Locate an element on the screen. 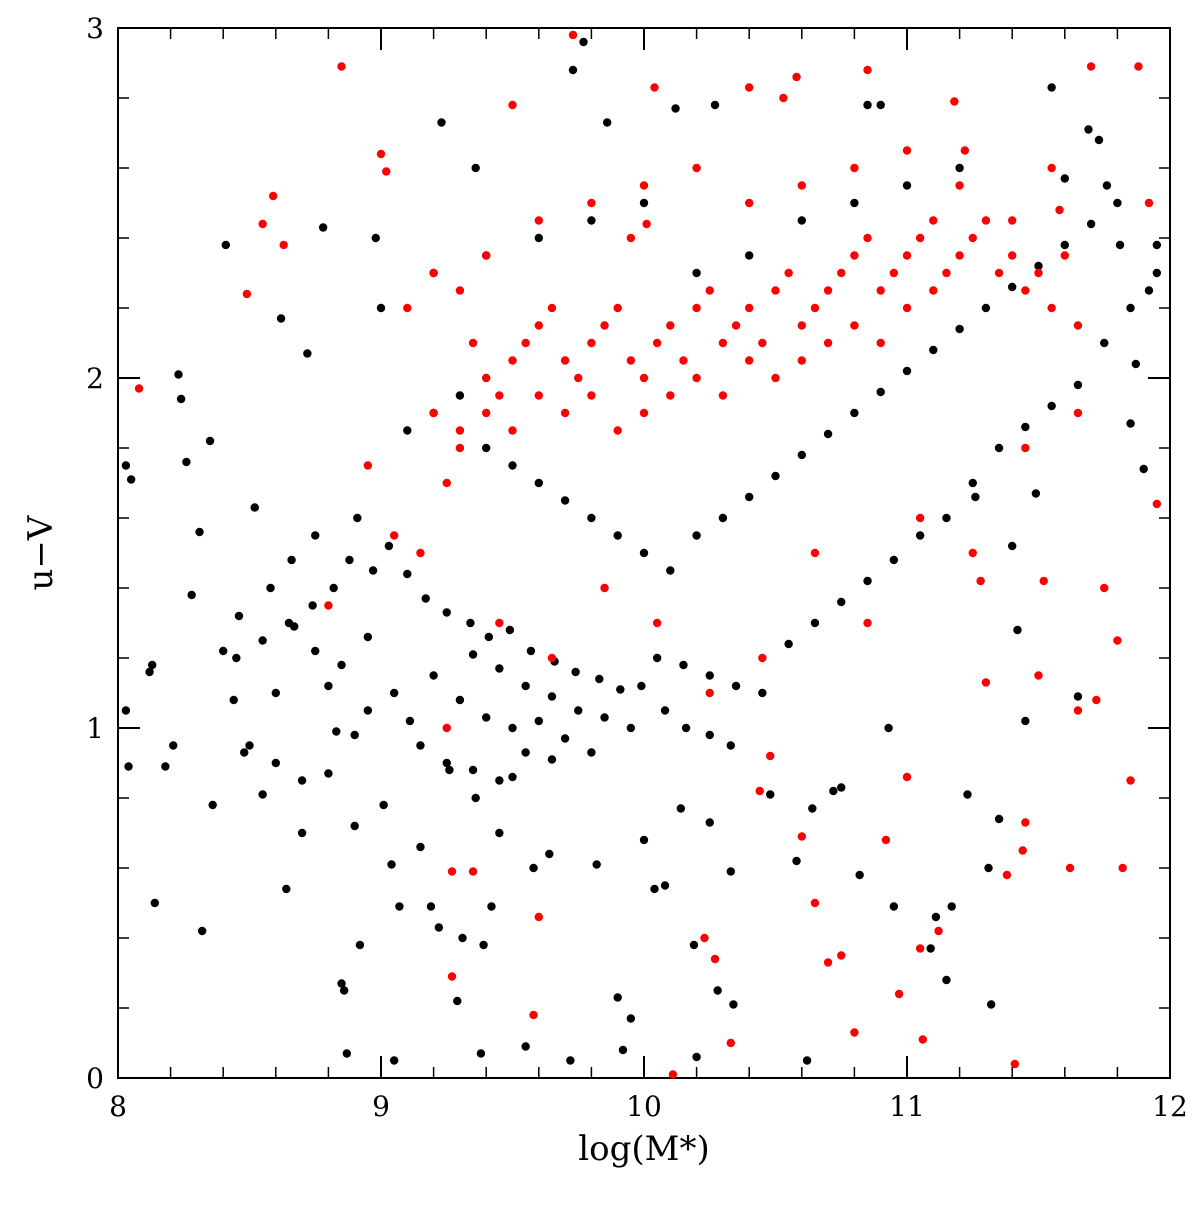 This screenshot has height=1210, width=1200. y-tick-label: 1 is located at coordinates (95, 728).